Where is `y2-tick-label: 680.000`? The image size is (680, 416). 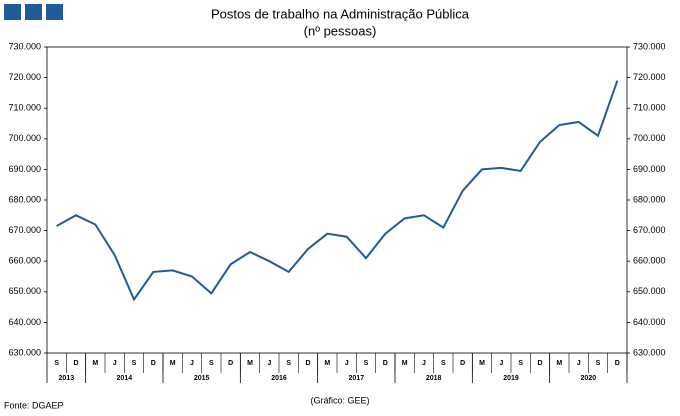
y2-tick-label: 680.000 is located at coordinates (649, 199).